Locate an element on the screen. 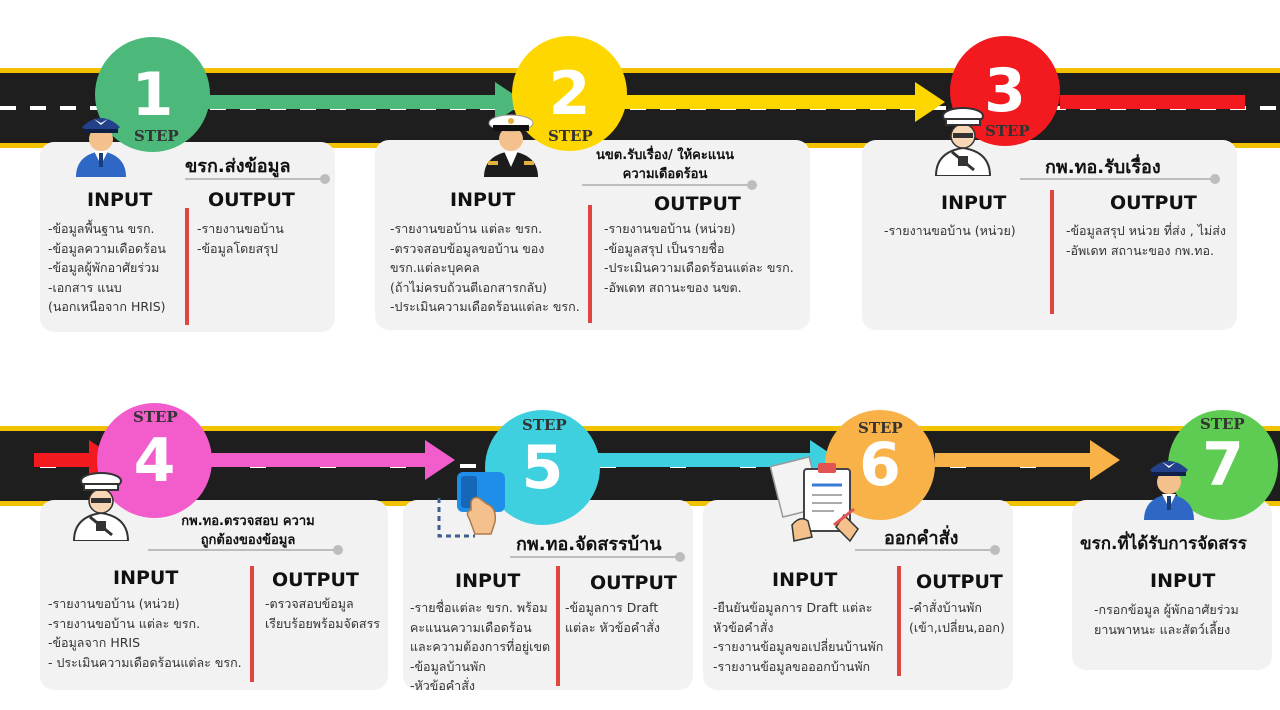 The image size is (1280, 710). step2-card is located at coordinates (592, 235).